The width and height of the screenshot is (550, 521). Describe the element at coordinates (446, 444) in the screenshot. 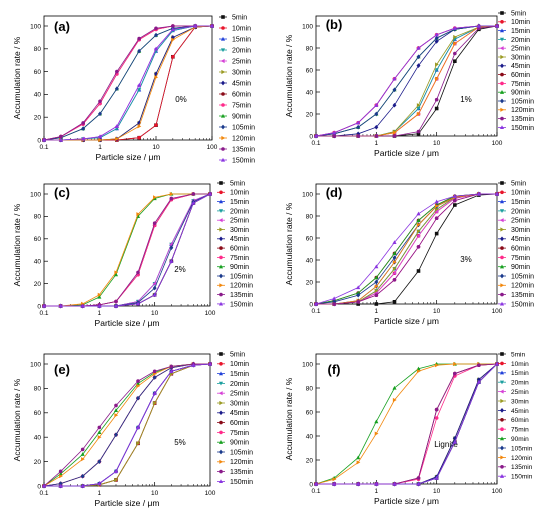

I see `panel-annotation: Lignite` at that location.